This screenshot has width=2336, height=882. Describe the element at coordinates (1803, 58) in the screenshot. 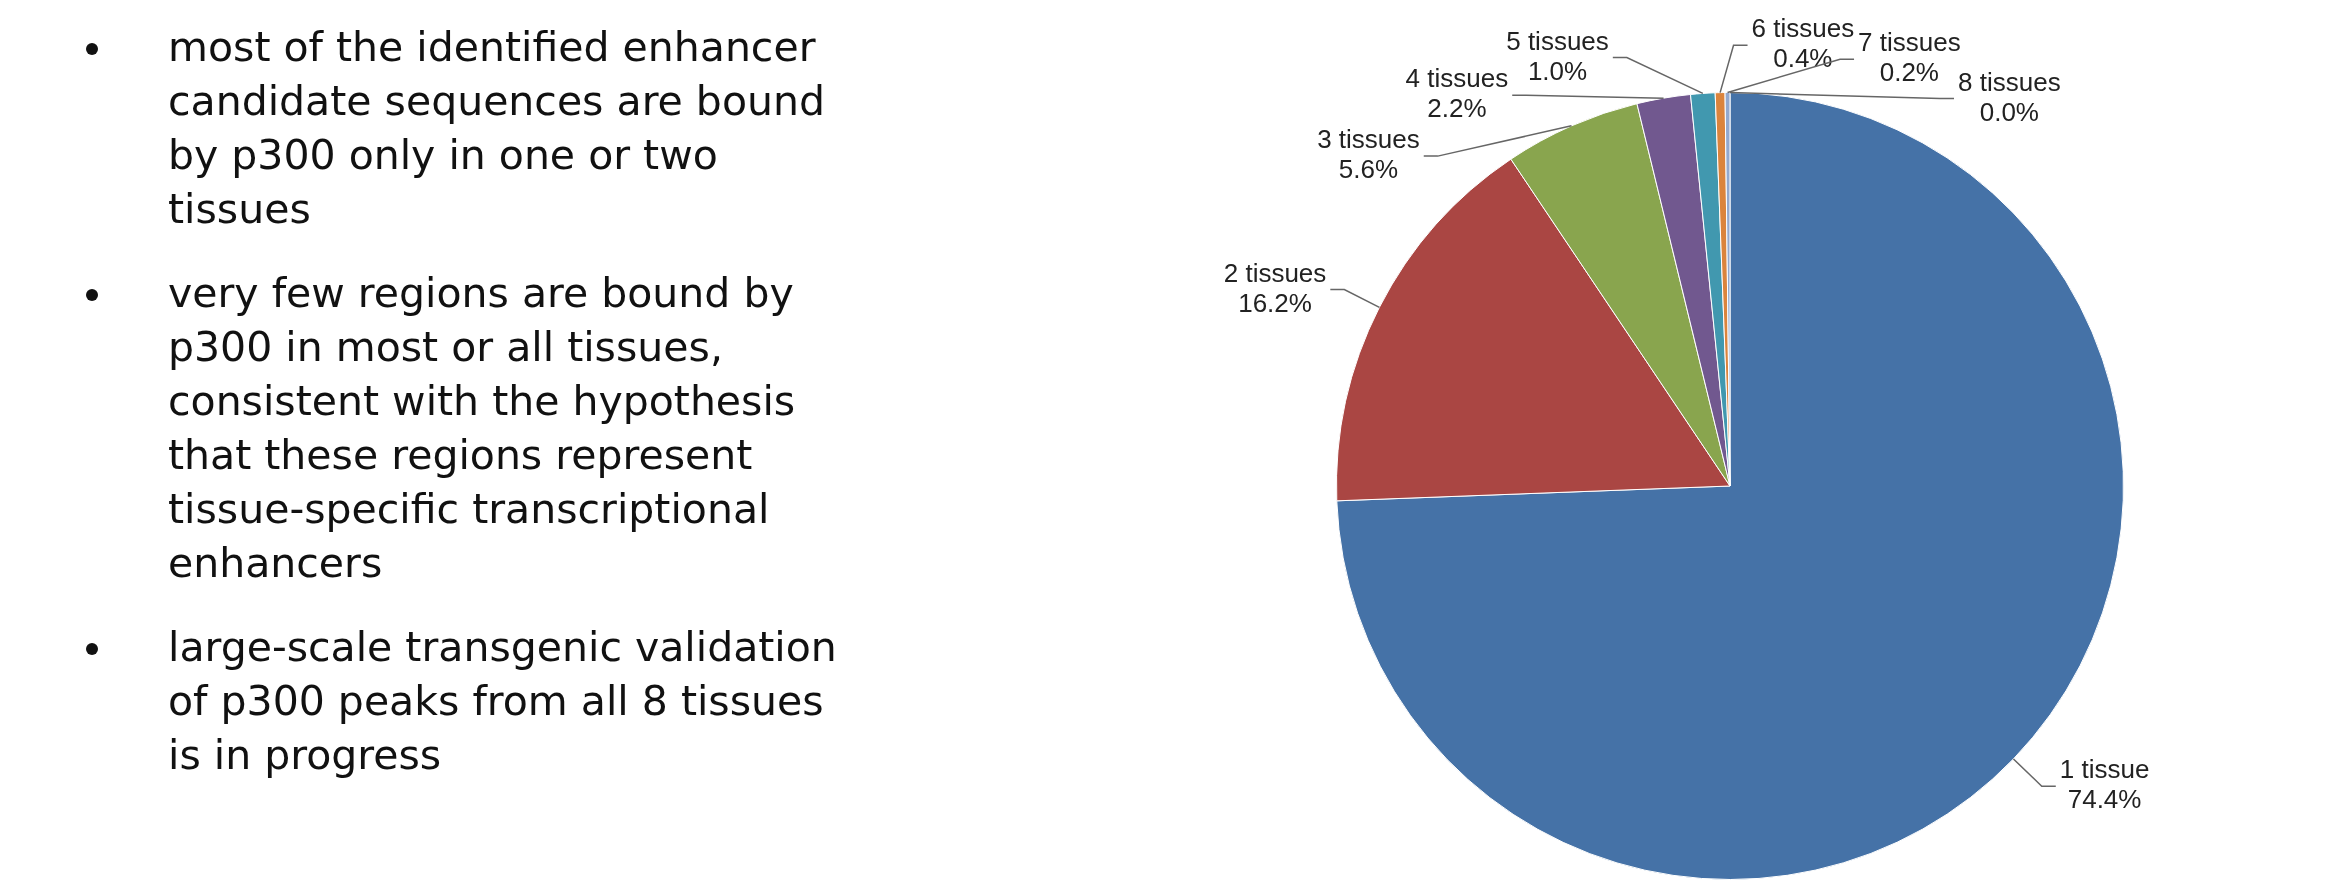

I see `data-label: 0.4%` at that location.